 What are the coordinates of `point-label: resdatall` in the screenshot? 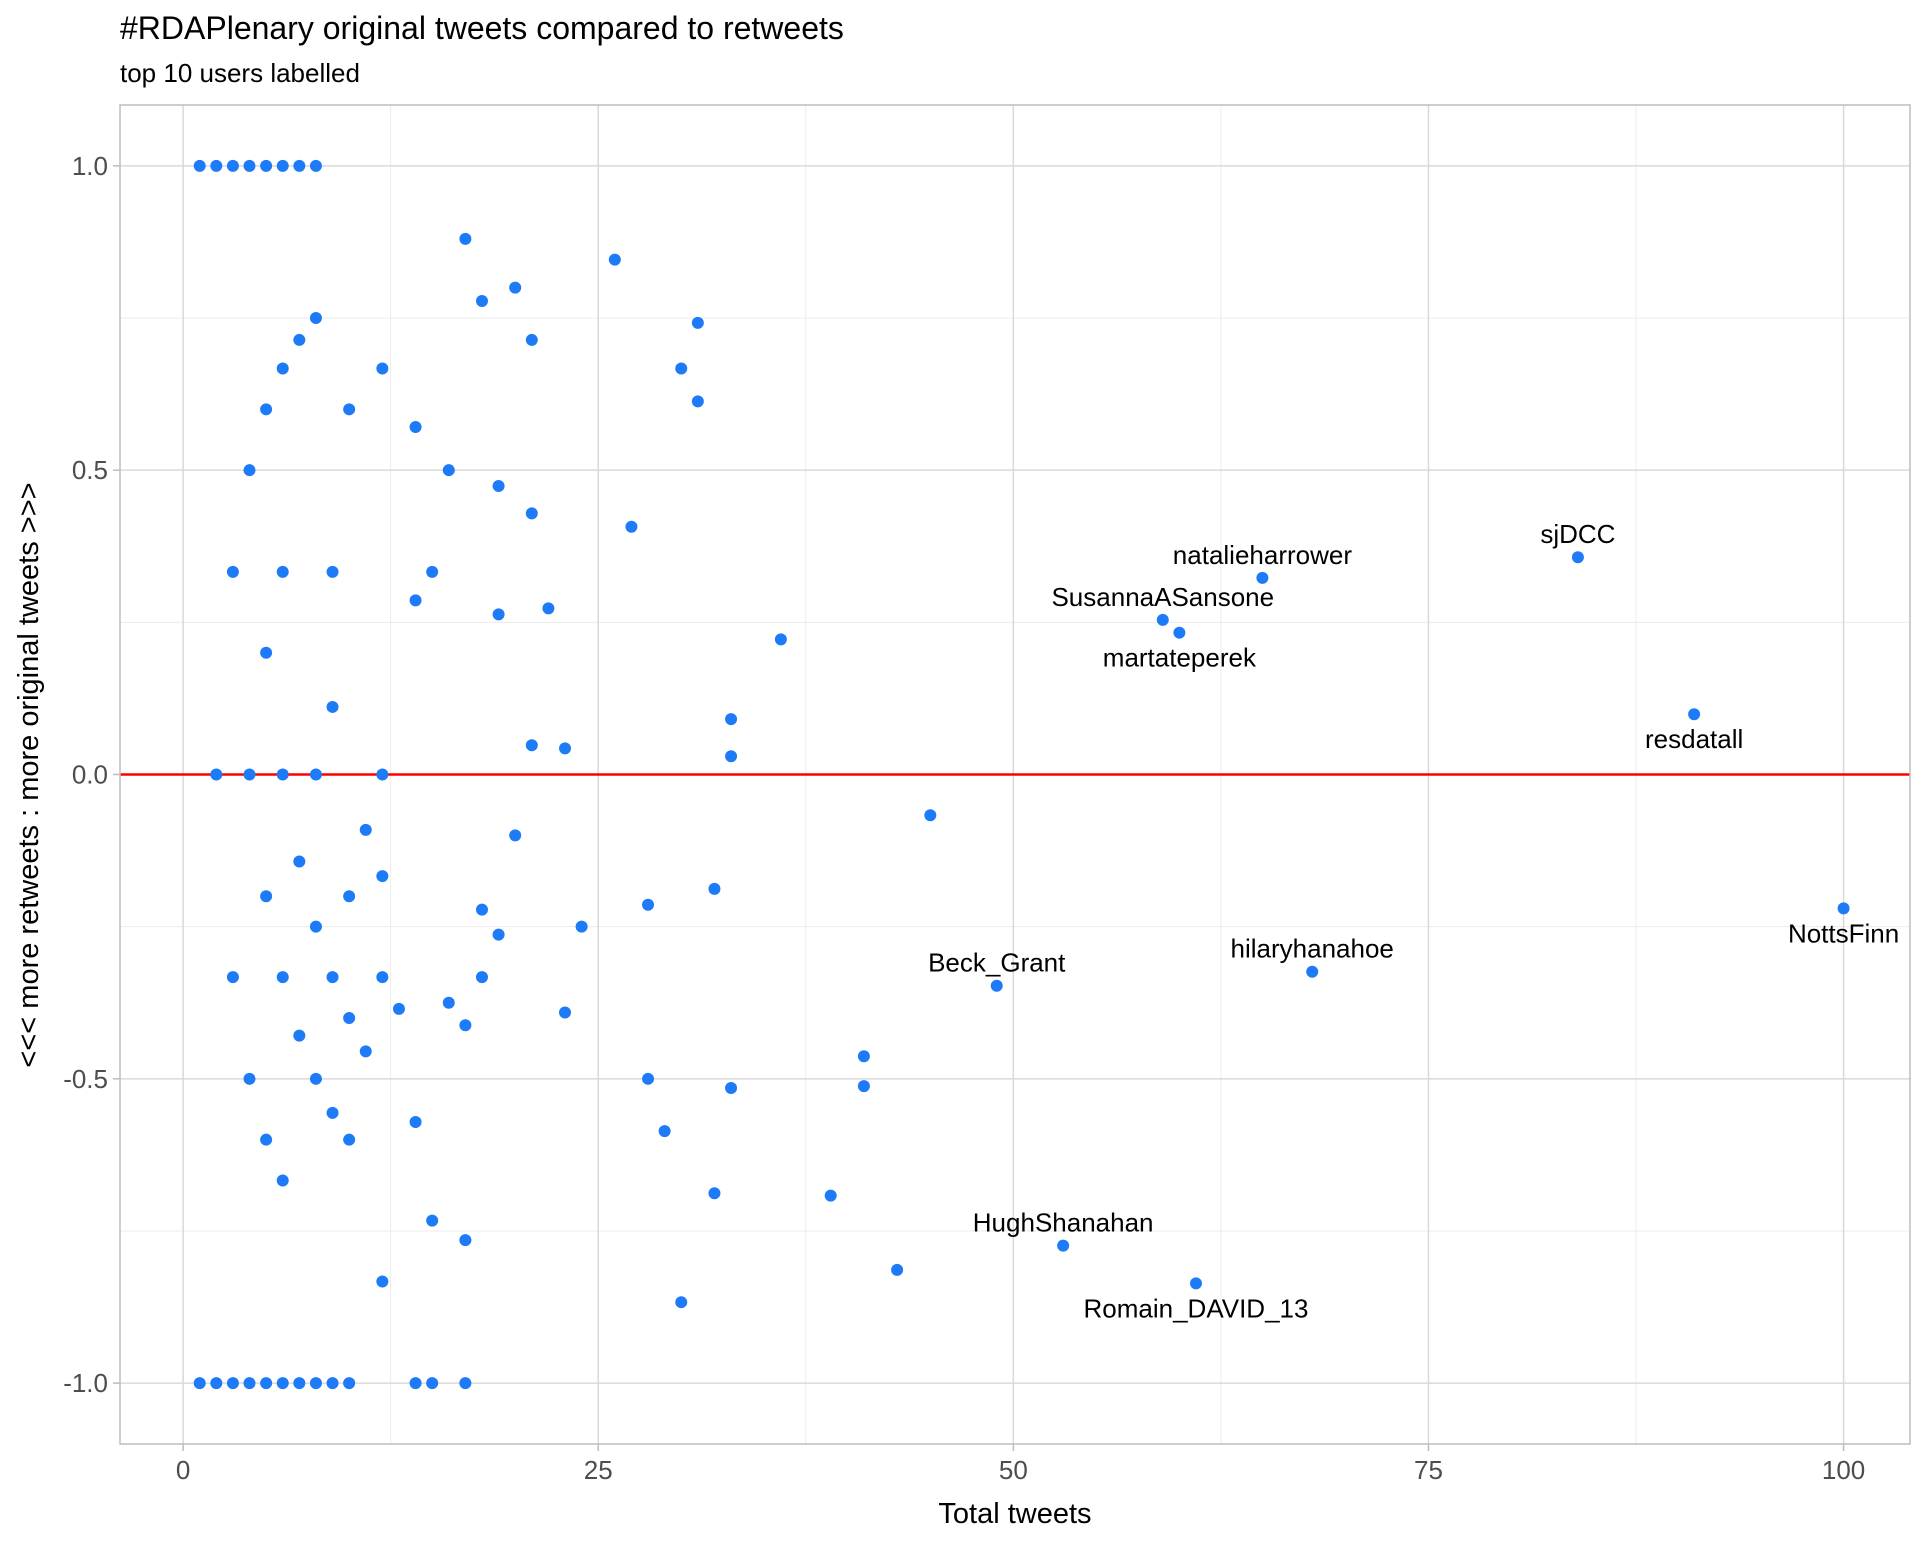 It's located at (1694, 739).